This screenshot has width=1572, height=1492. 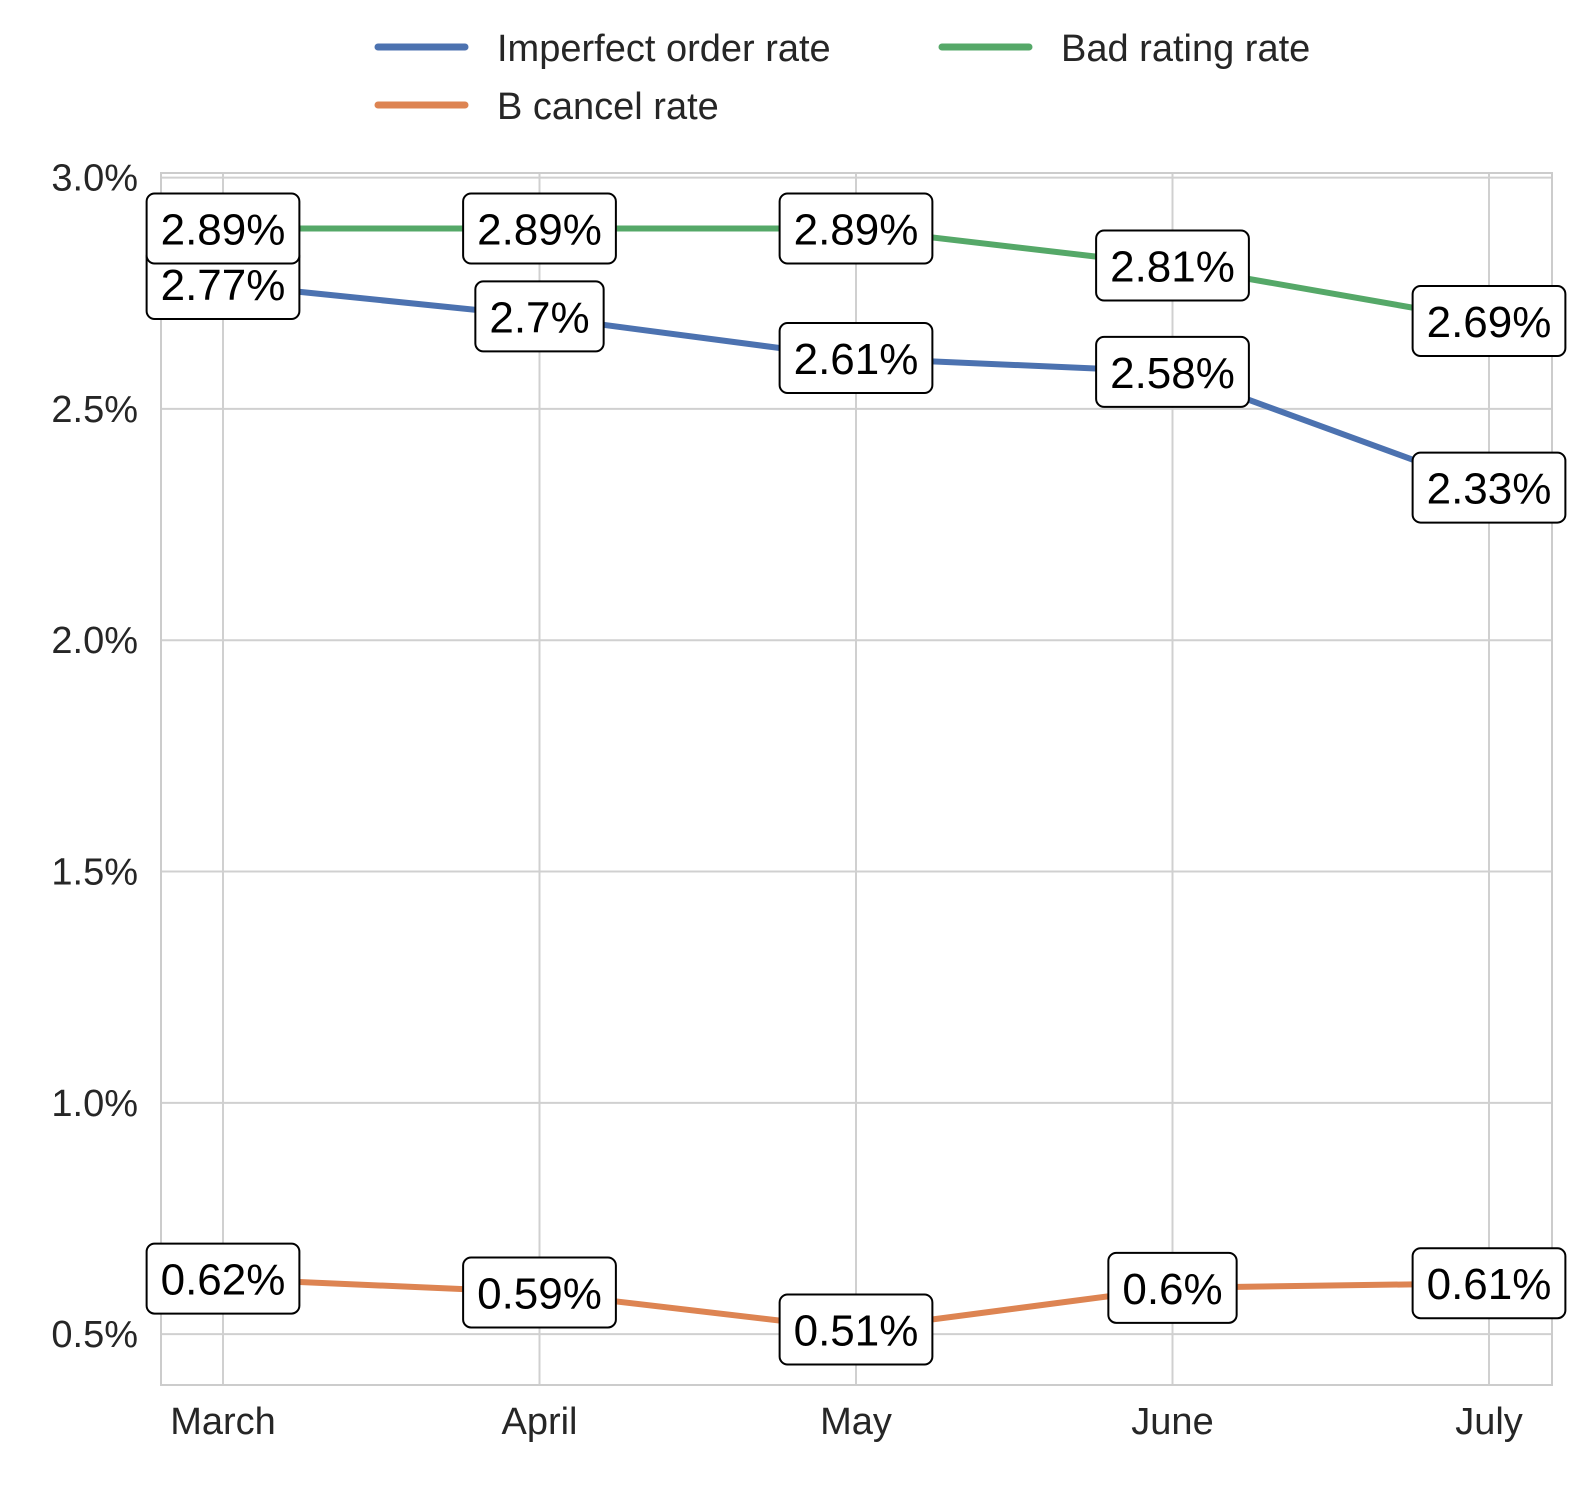 I want to click on data-label: 2.7%, so click(x=539, y=316).